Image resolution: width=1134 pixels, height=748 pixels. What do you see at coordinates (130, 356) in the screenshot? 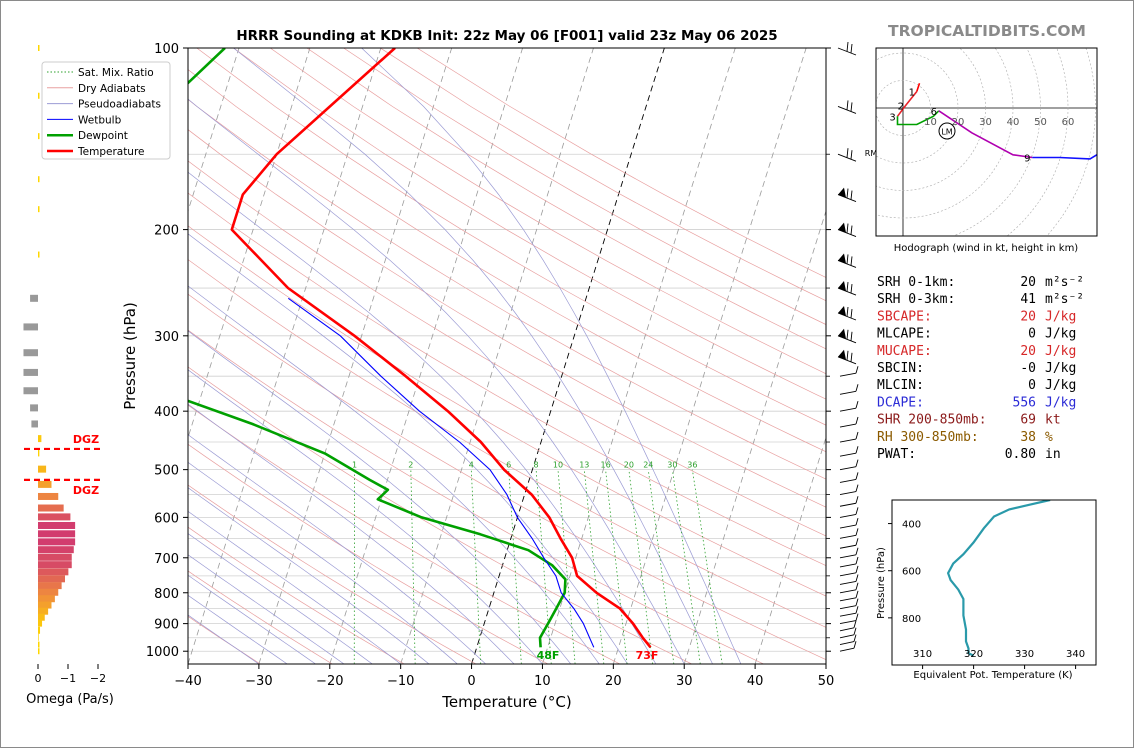
I see `skew-t-ylabel: Pressure (hPa)` at bounding box center [130, 356].